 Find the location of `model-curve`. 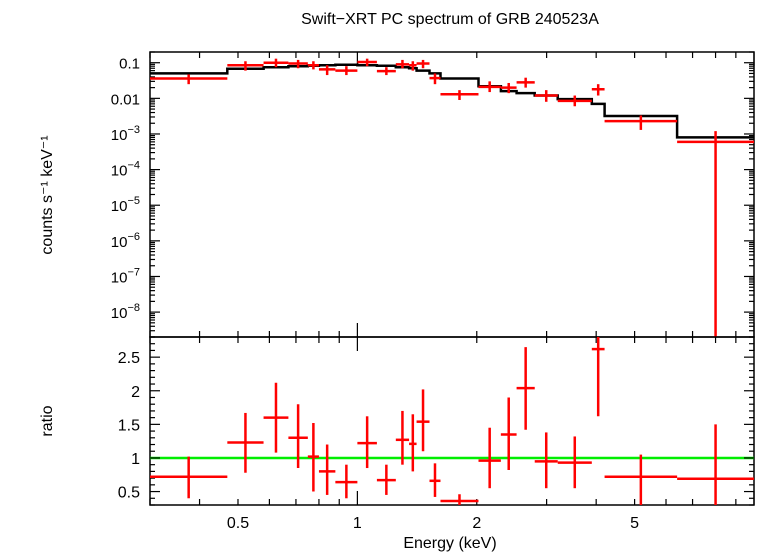

model-curve is located at coordinates (452, 101).